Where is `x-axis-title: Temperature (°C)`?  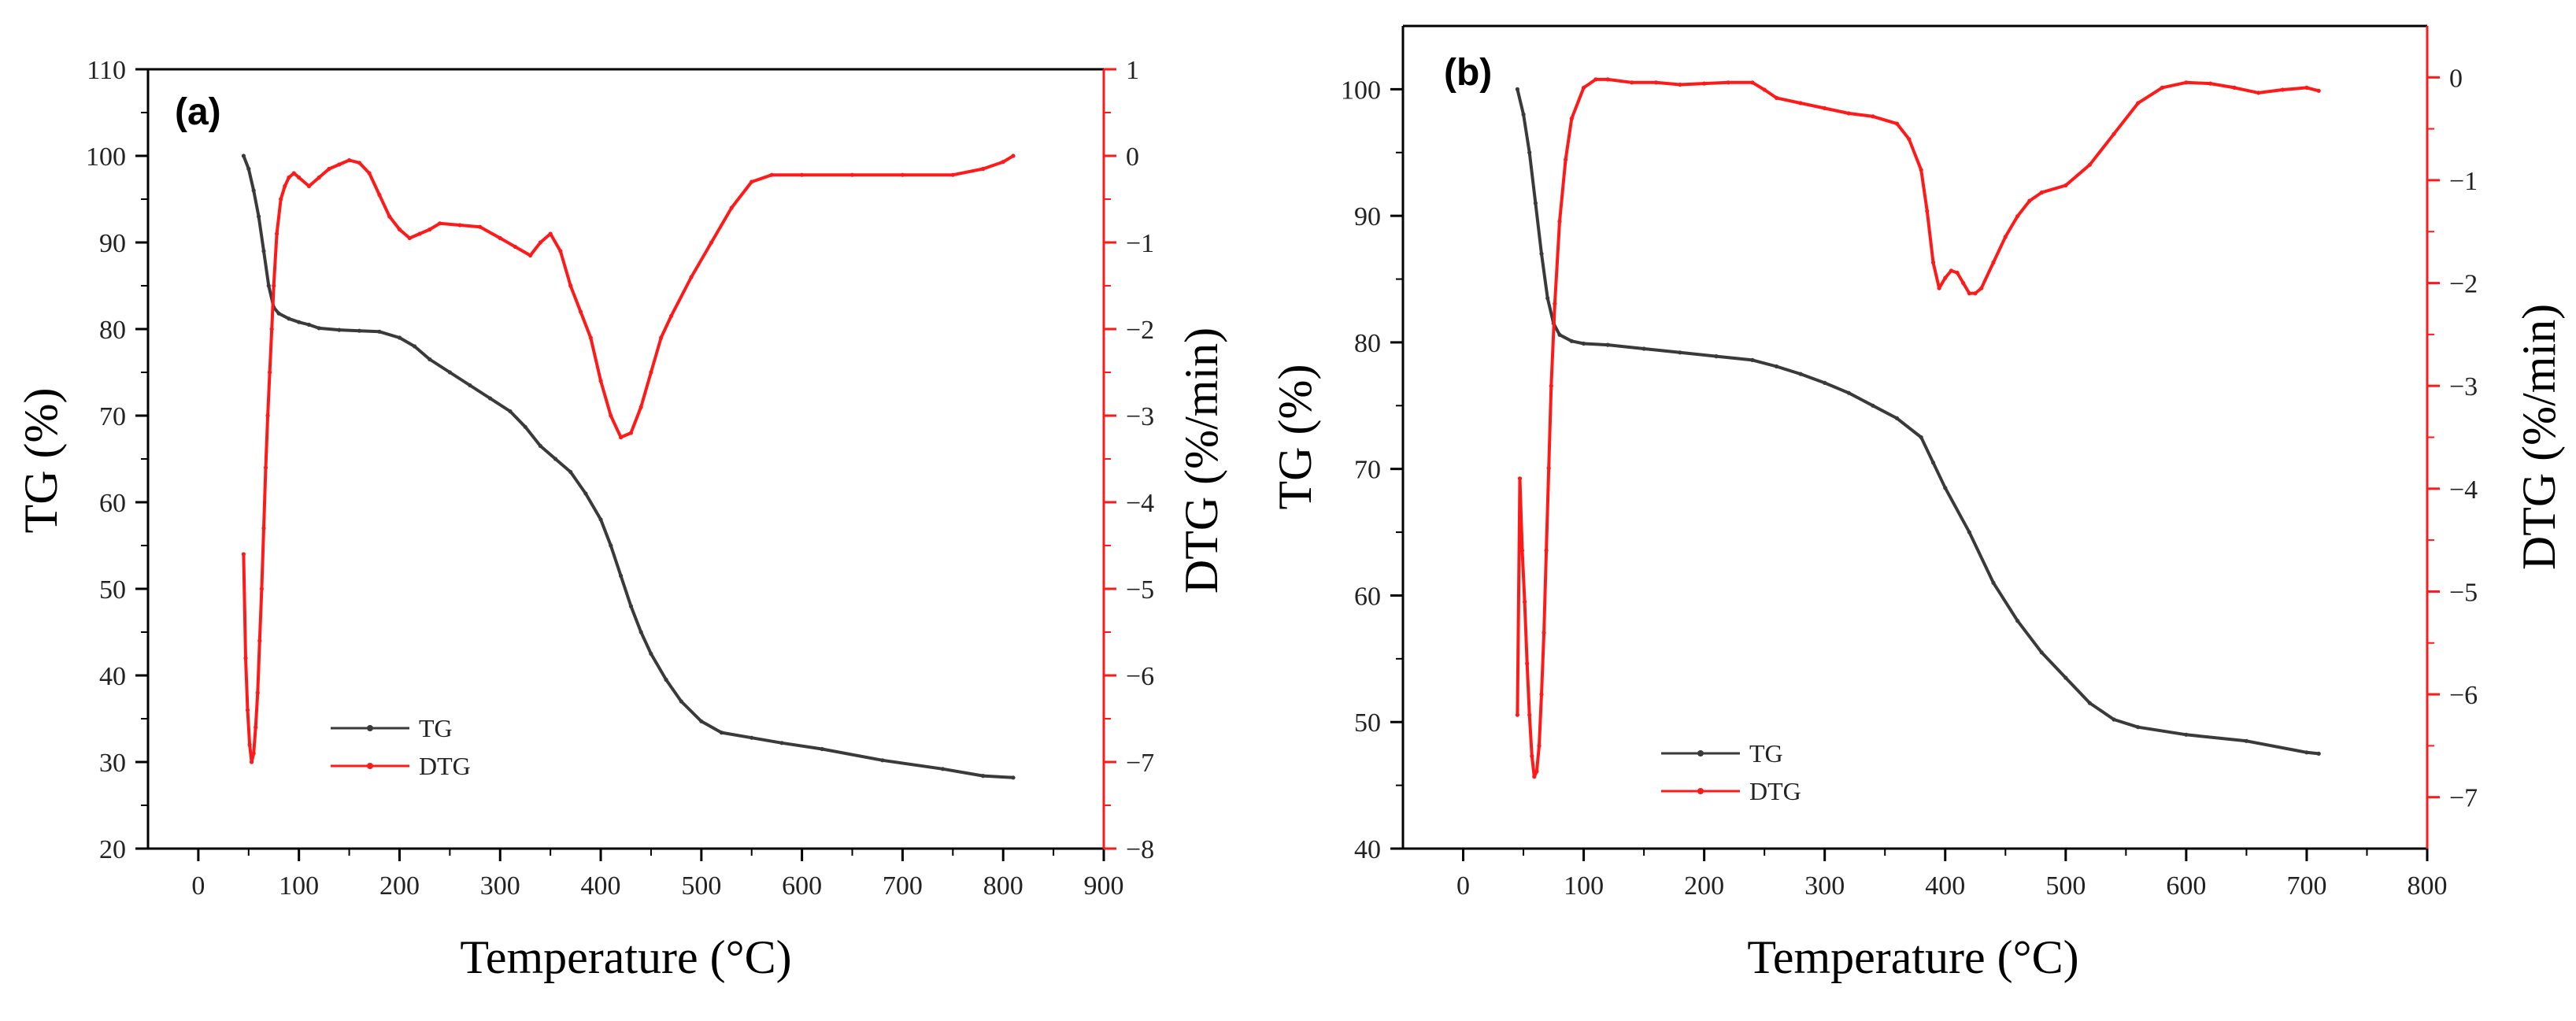 x-axis-title: Temperature (°C) is located at coordinates (625, 957).